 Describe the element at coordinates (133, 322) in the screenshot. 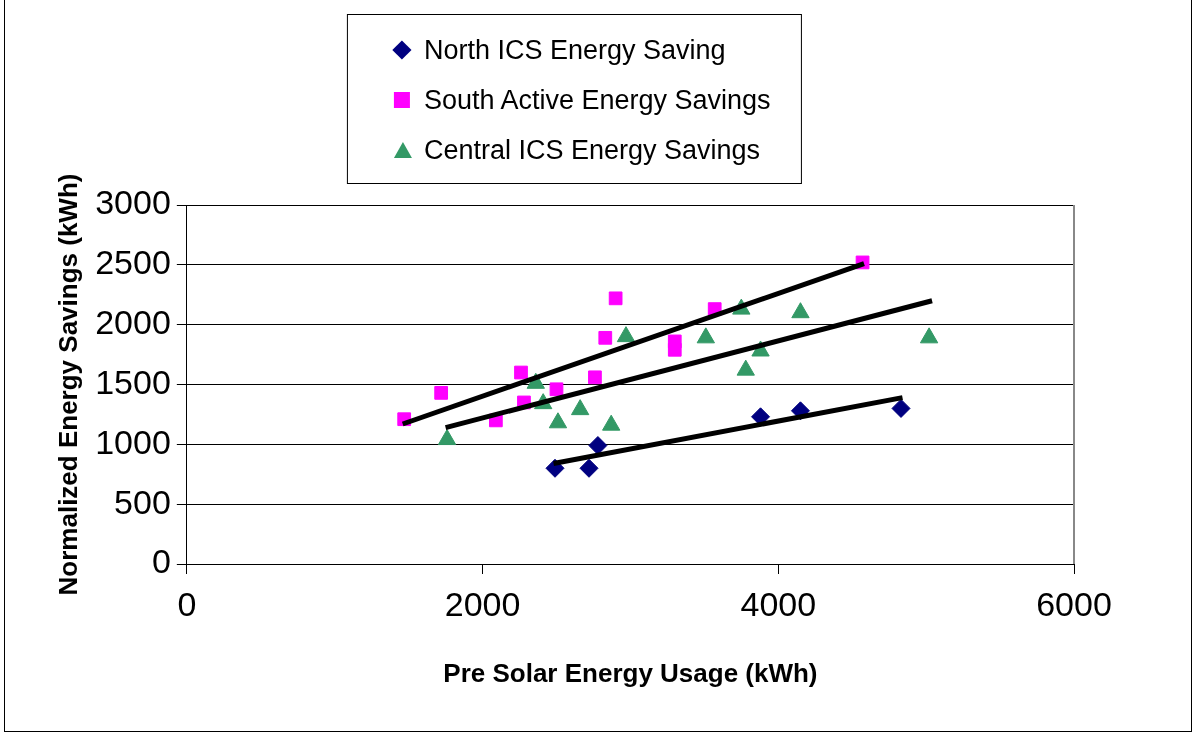

I see `y-tick-label: 2000` at that location.